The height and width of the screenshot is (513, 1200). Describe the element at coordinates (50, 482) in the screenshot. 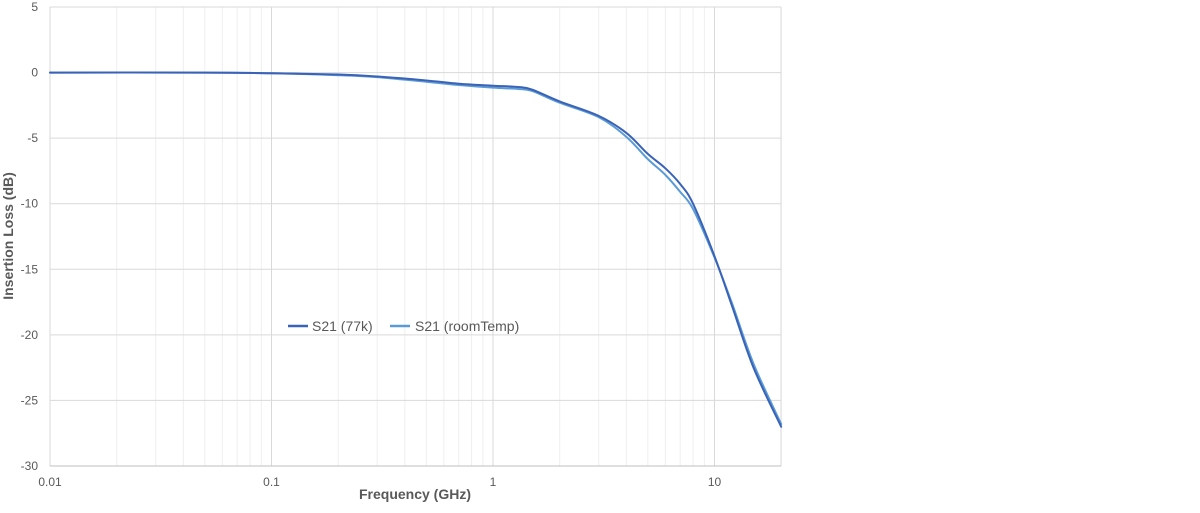

I see `x-tick-label: 0.01` at that location.